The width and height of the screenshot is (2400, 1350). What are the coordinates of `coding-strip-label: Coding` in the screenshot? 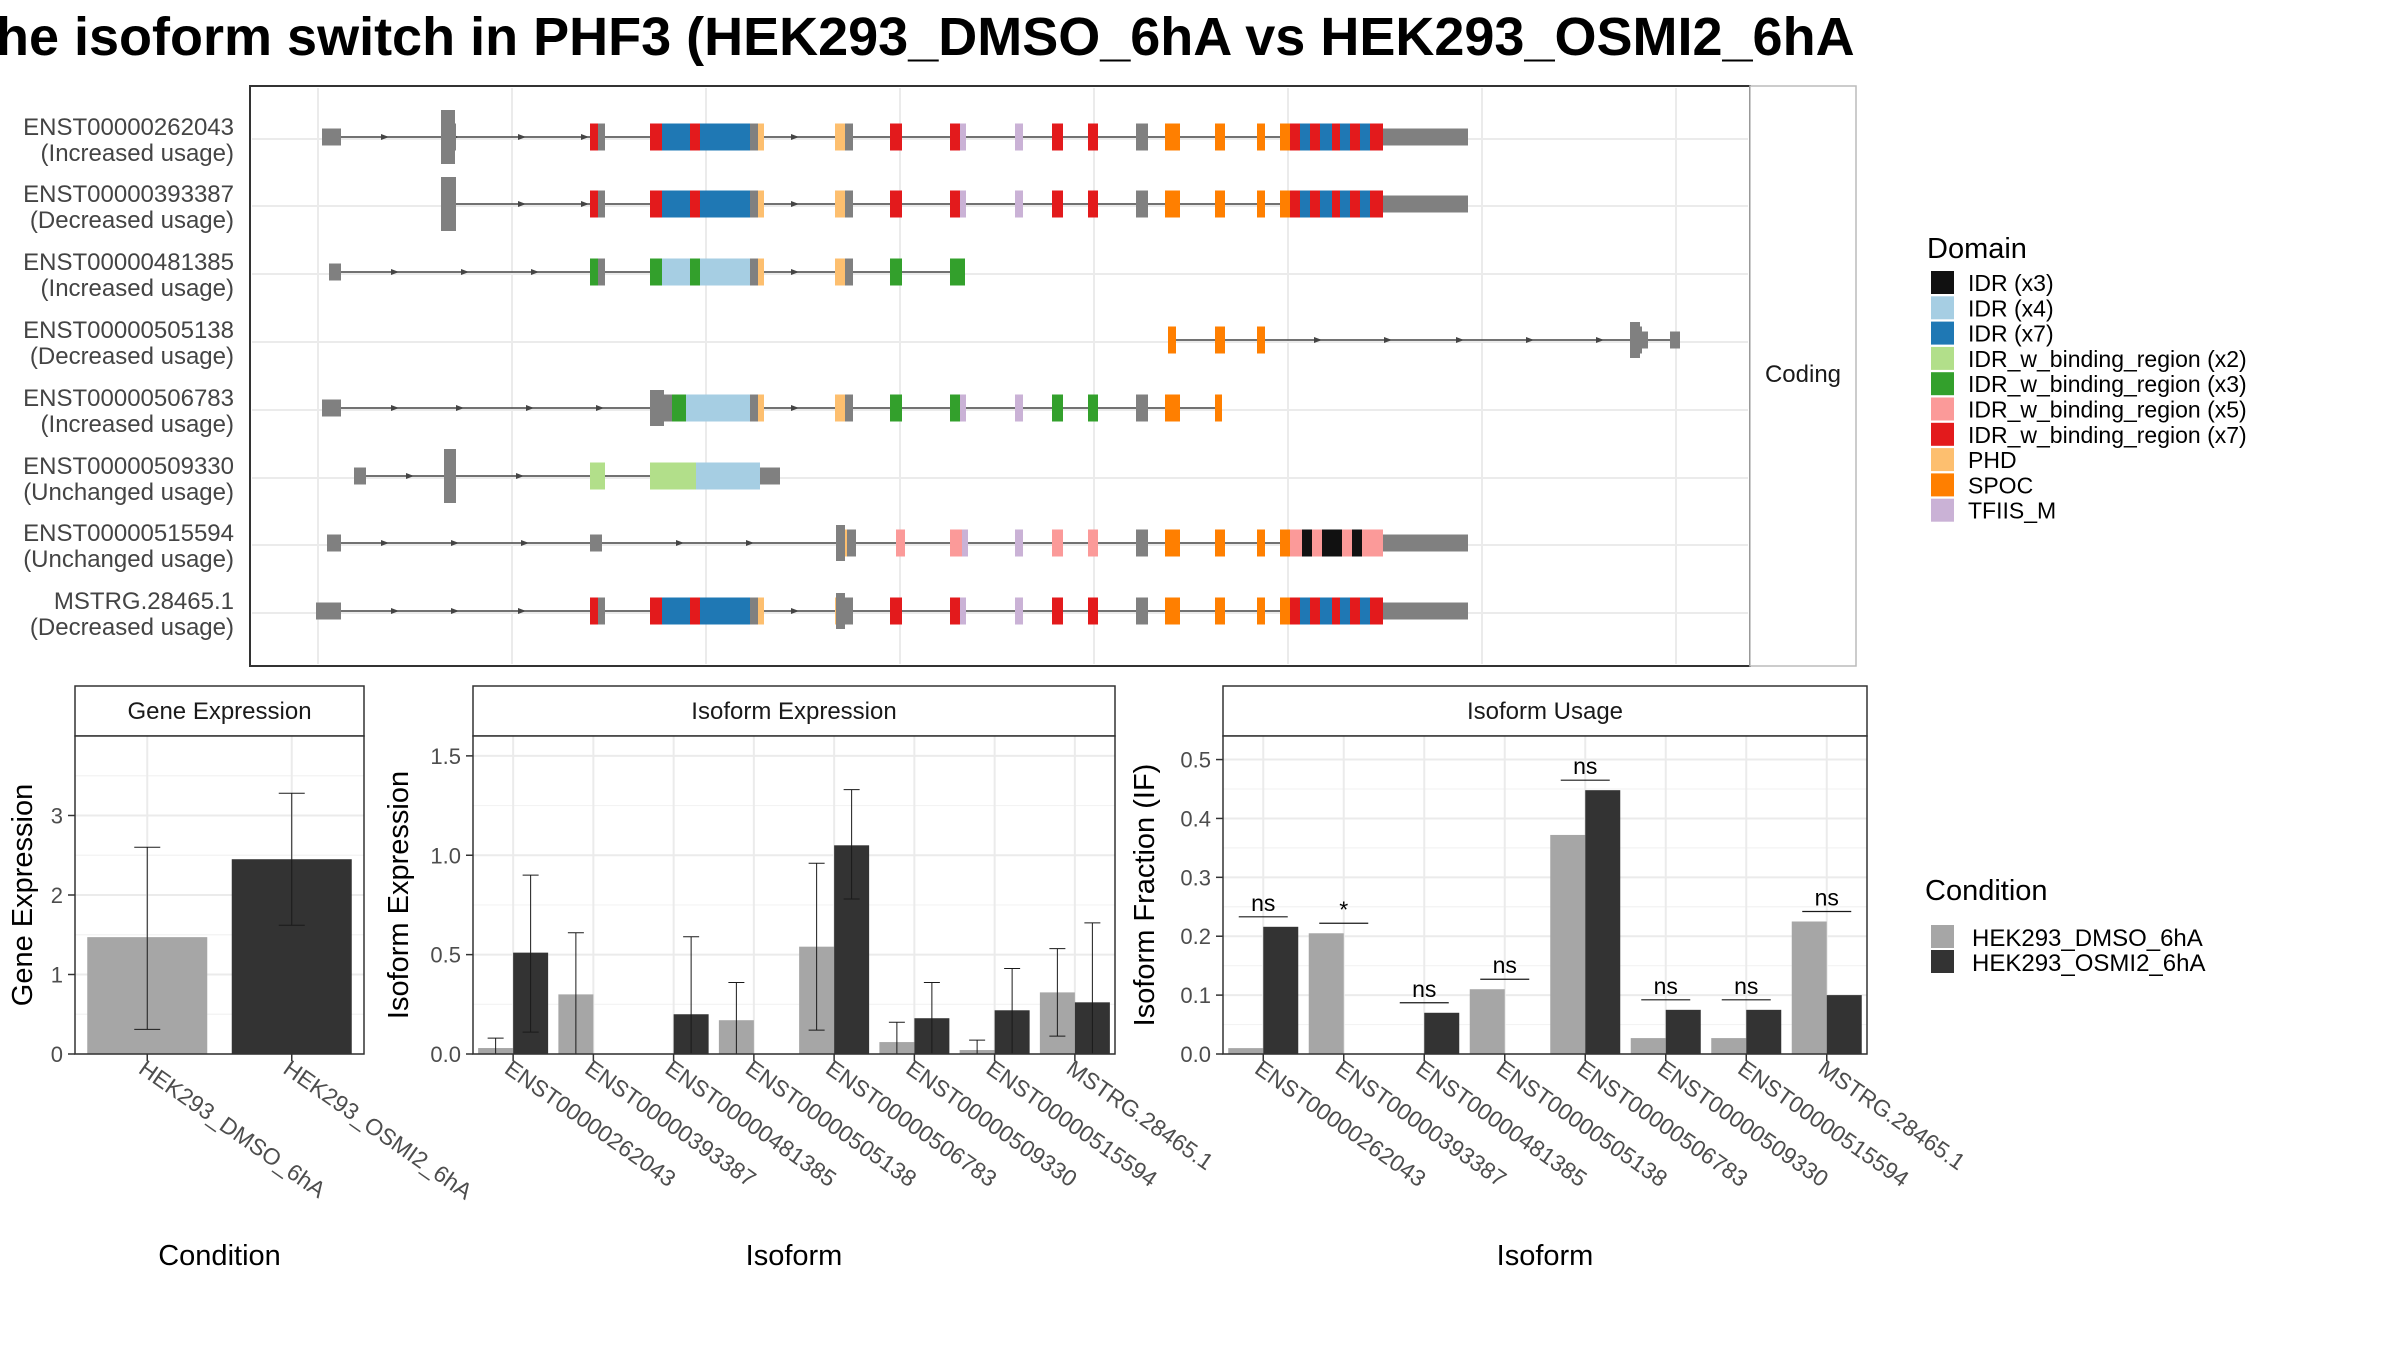 It's located at (1803, 374).